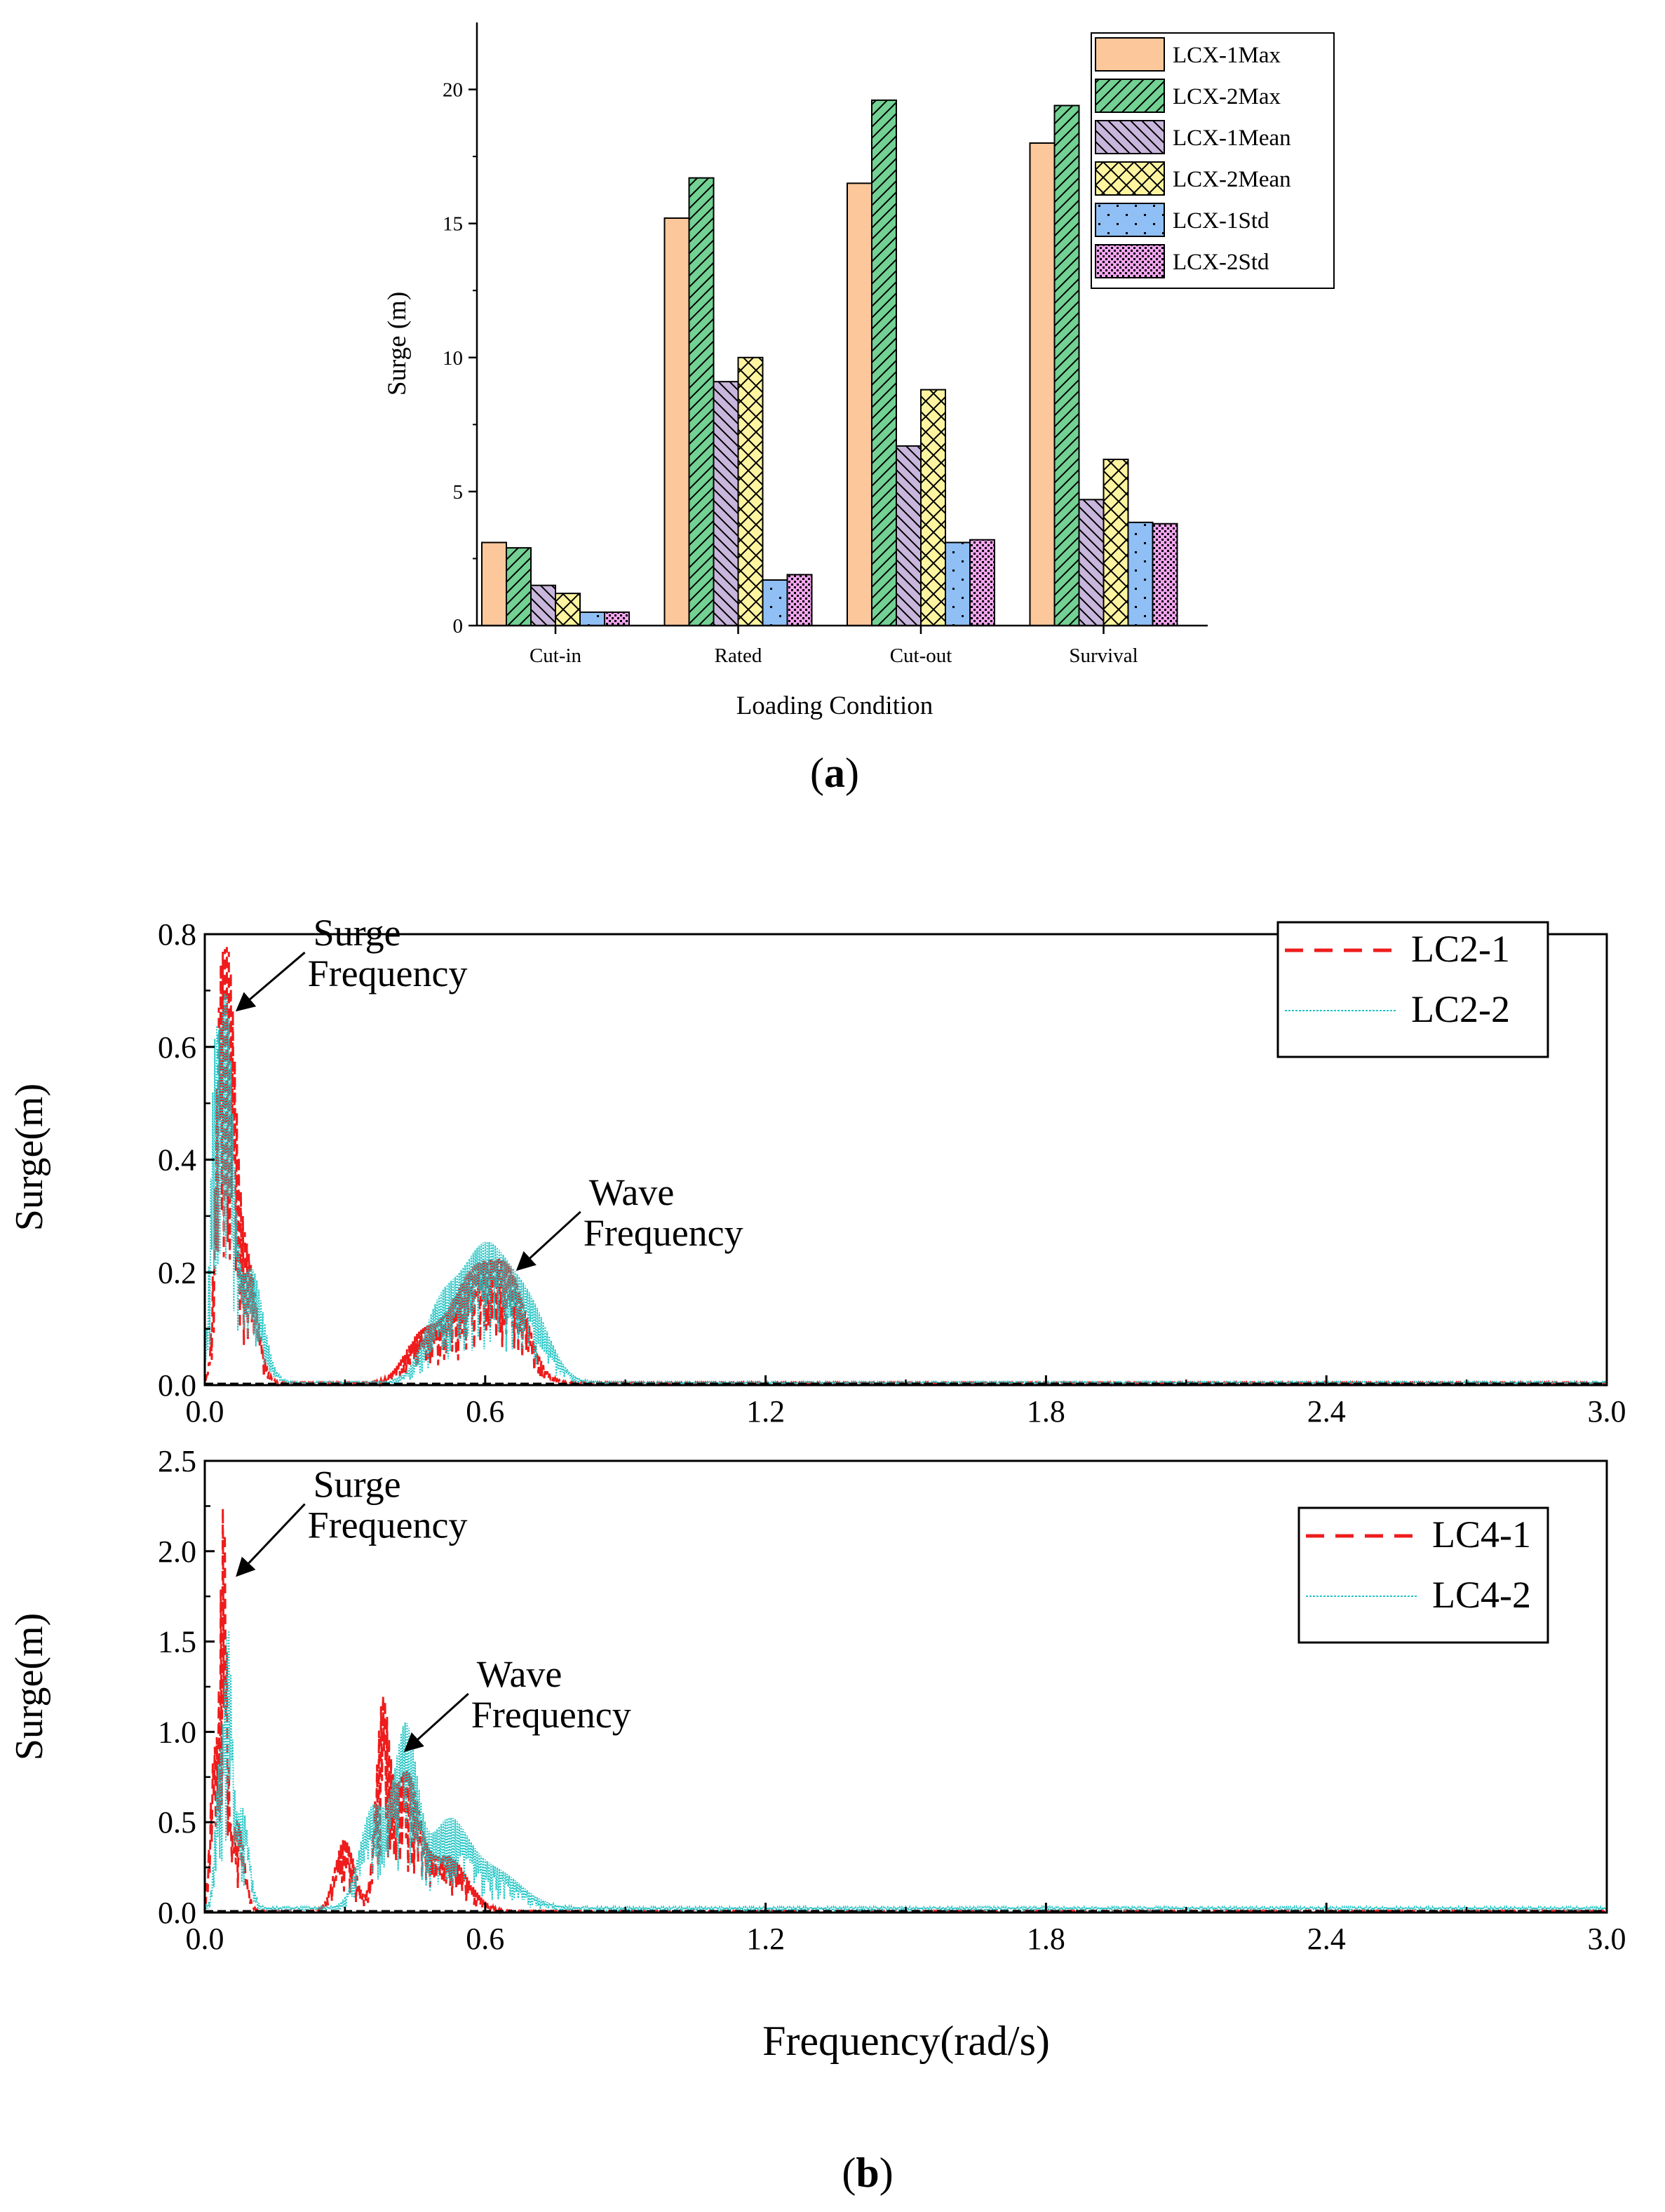 Image resolution: width=1665 pixels, height=2212 pixels. I want to click on legend-label: LCX-1Mean, so click(1232, 138).